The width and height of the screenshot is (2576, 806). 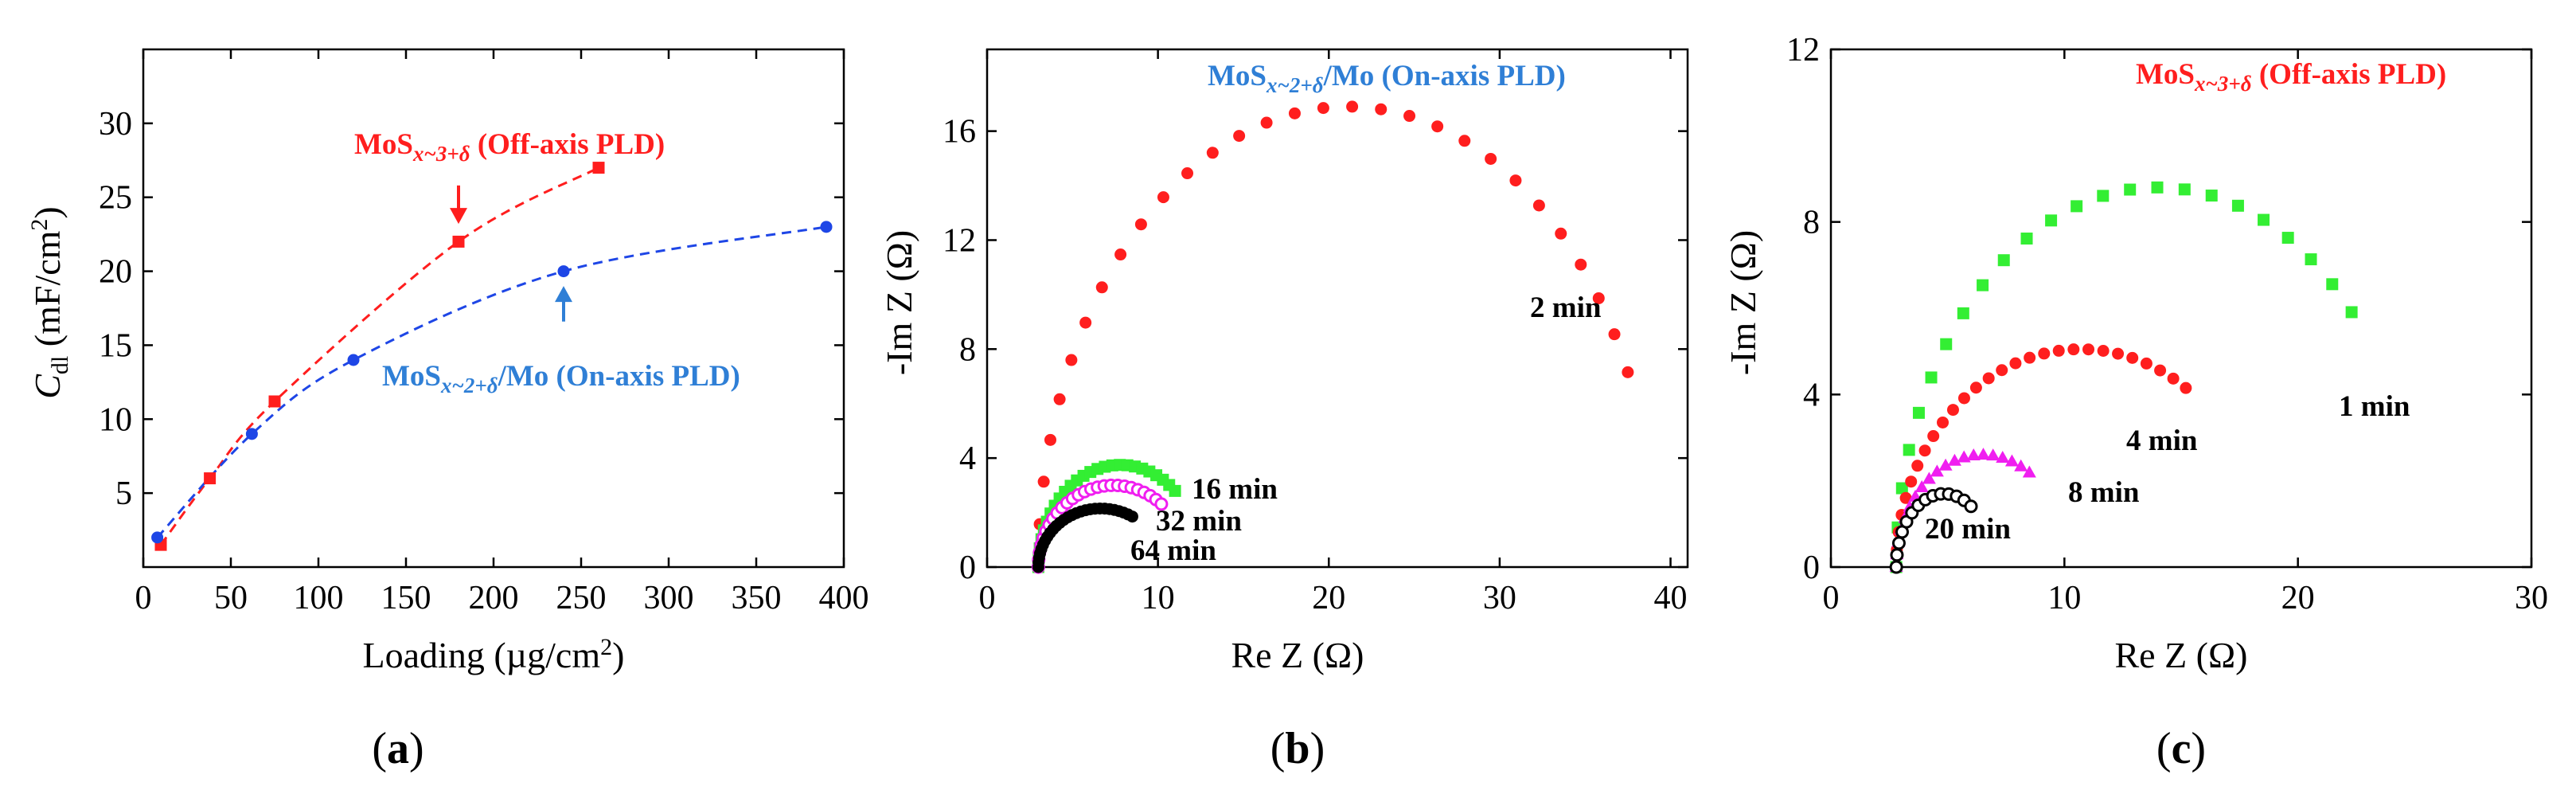 I want to click on y-axis-label: Cdl (mF/cm2), so click(x=49, y=302).